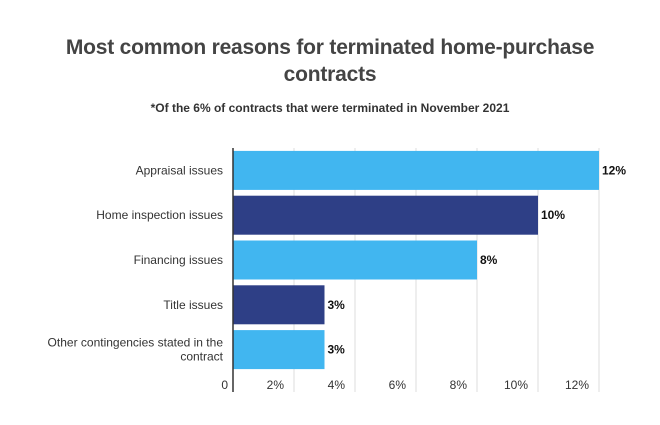  What do you see at coordinates (178, 260) in the screenshot?
I see `category-label-2: Financing issues` at bounding box center [178, 260].